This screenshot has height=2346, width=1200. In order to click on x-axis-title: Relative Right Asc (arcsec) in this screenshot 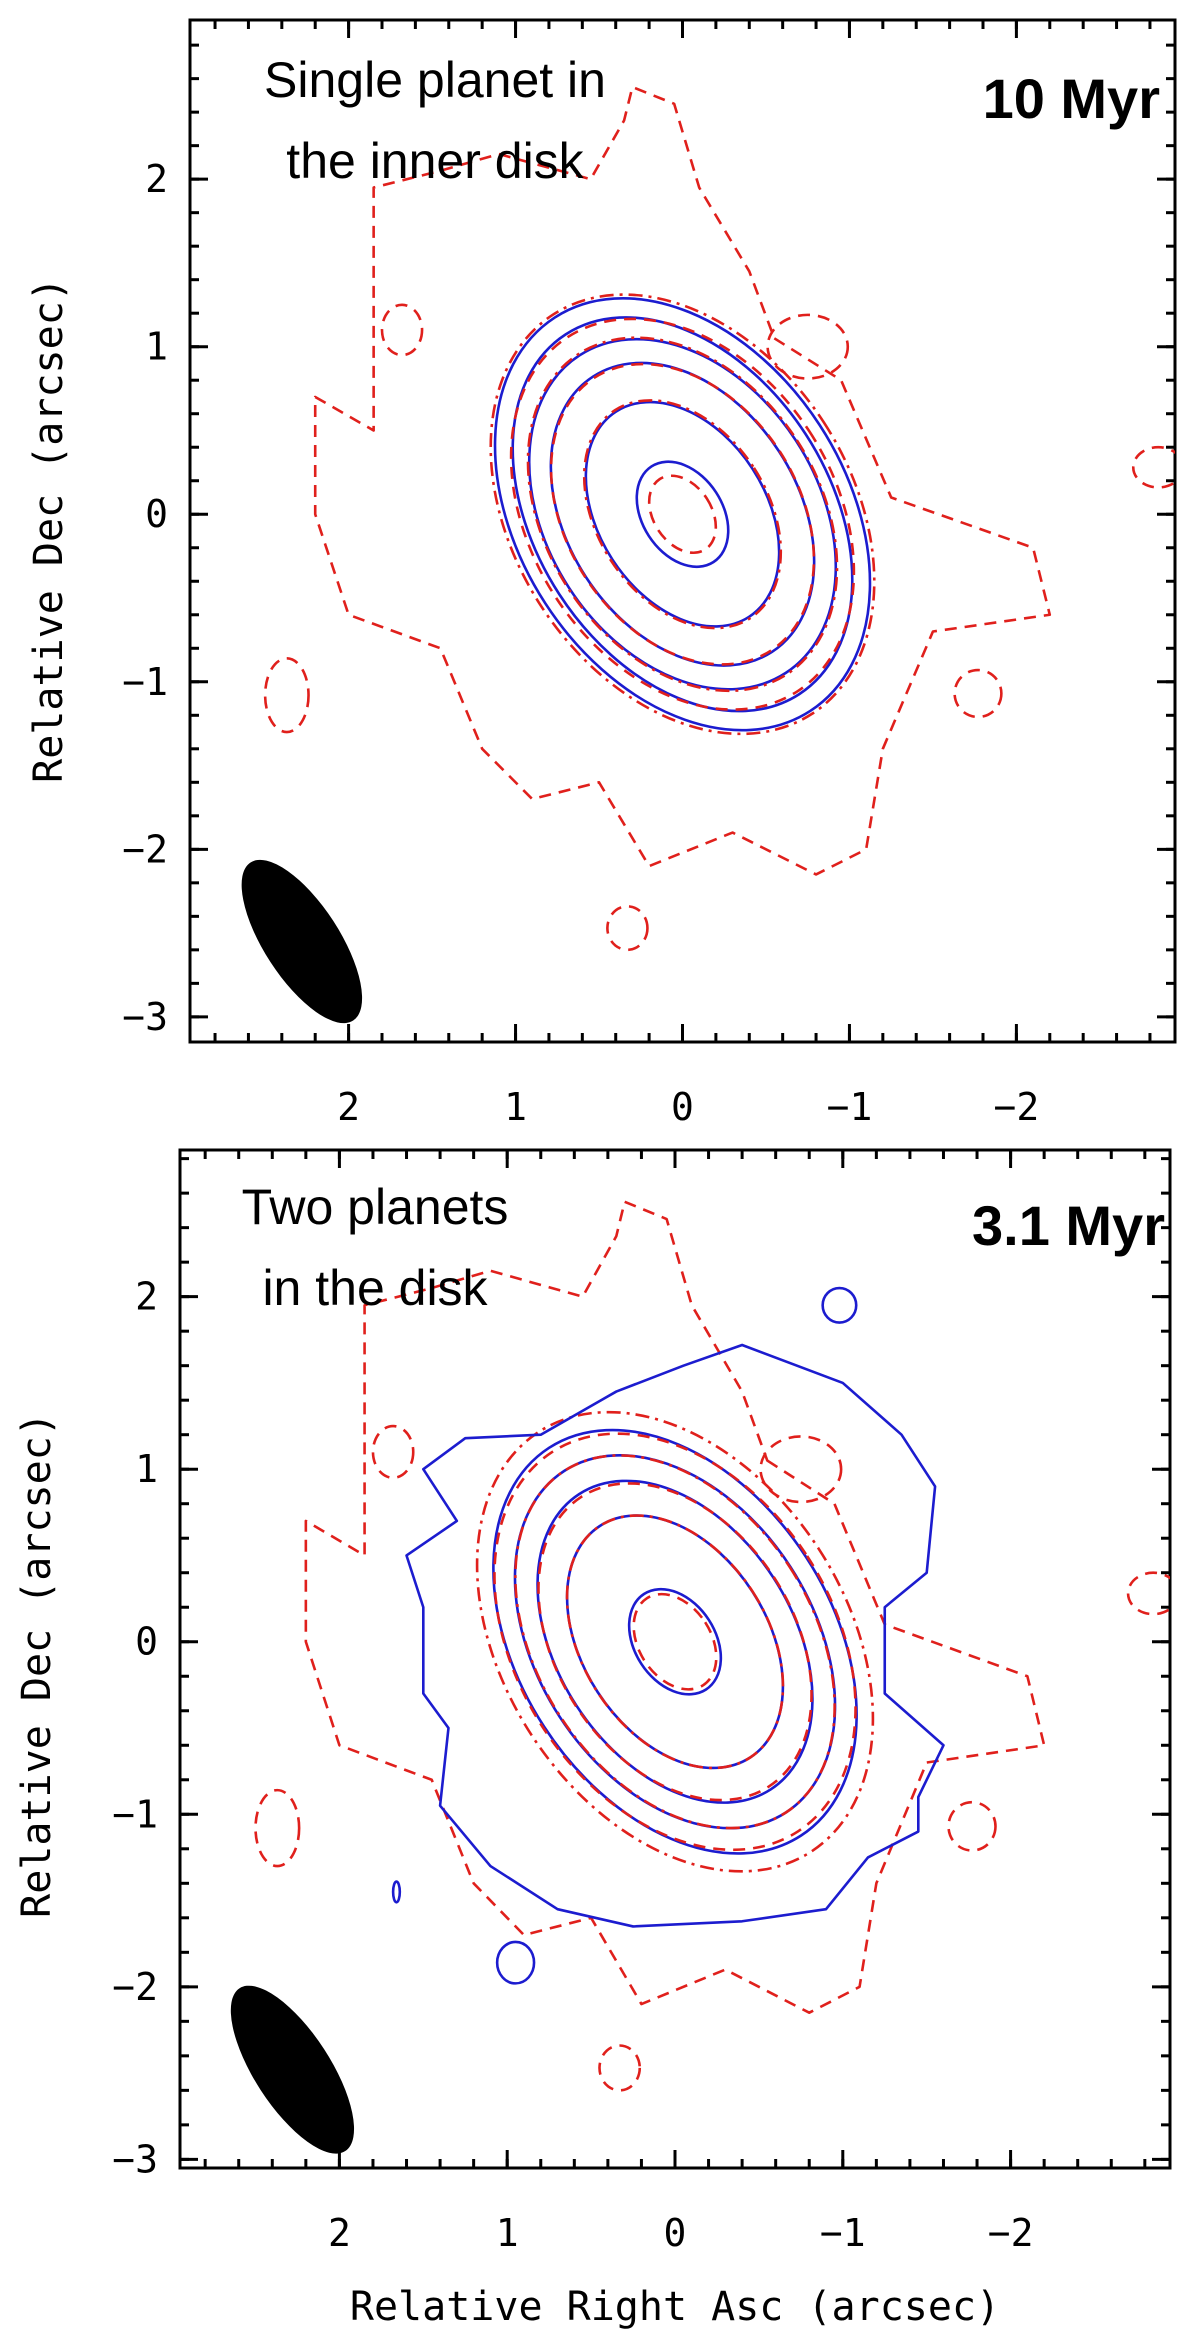, I will do `click(675, 2307)`.